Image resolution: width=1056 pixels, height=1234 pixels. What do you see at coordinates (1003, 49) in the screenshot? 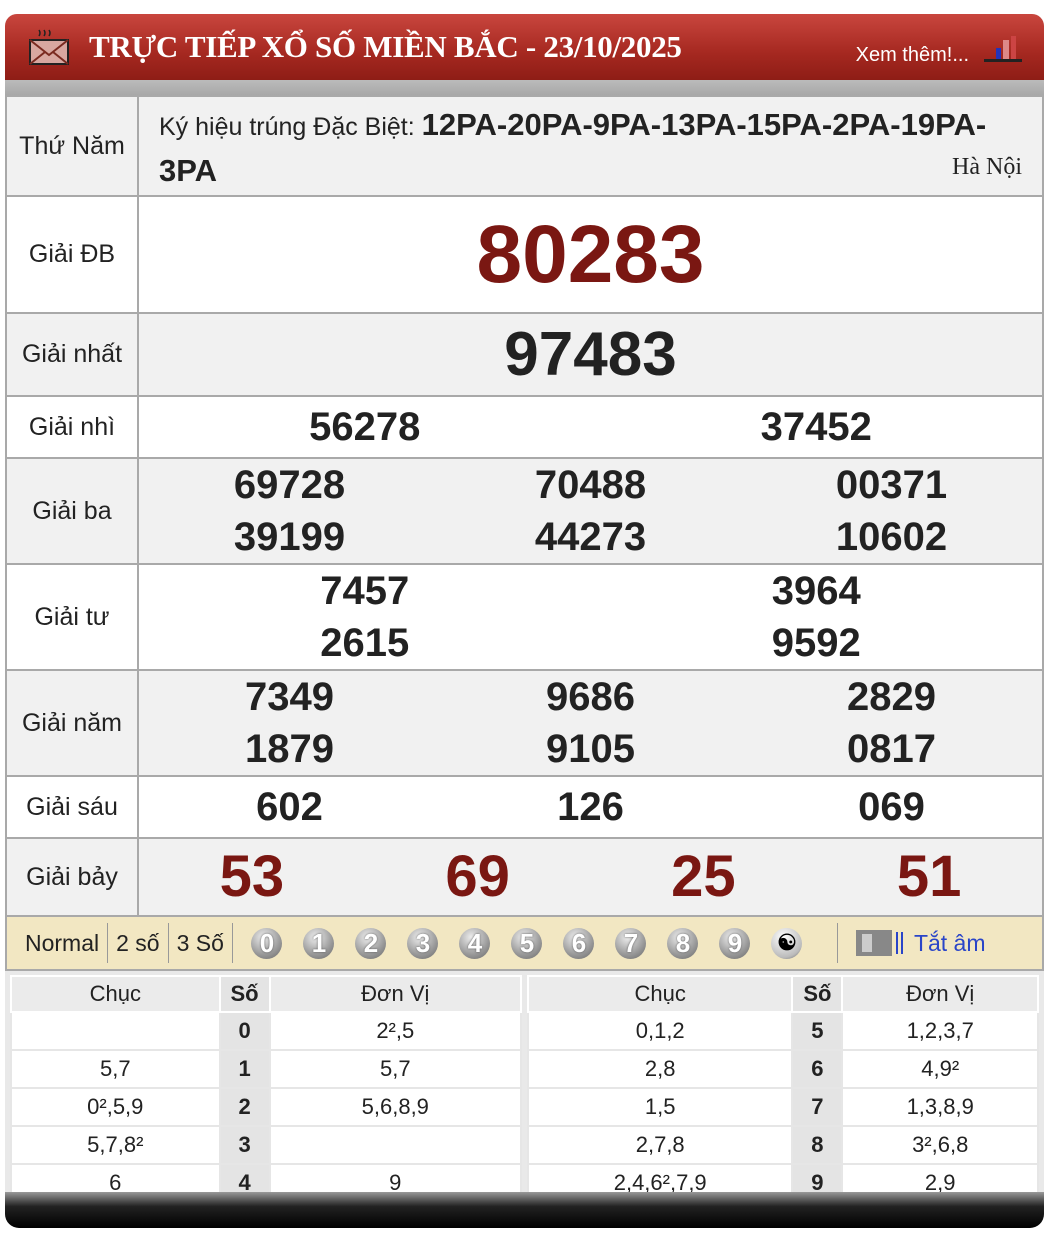
I see `chart-icon` at bounding box center [1003, 49].